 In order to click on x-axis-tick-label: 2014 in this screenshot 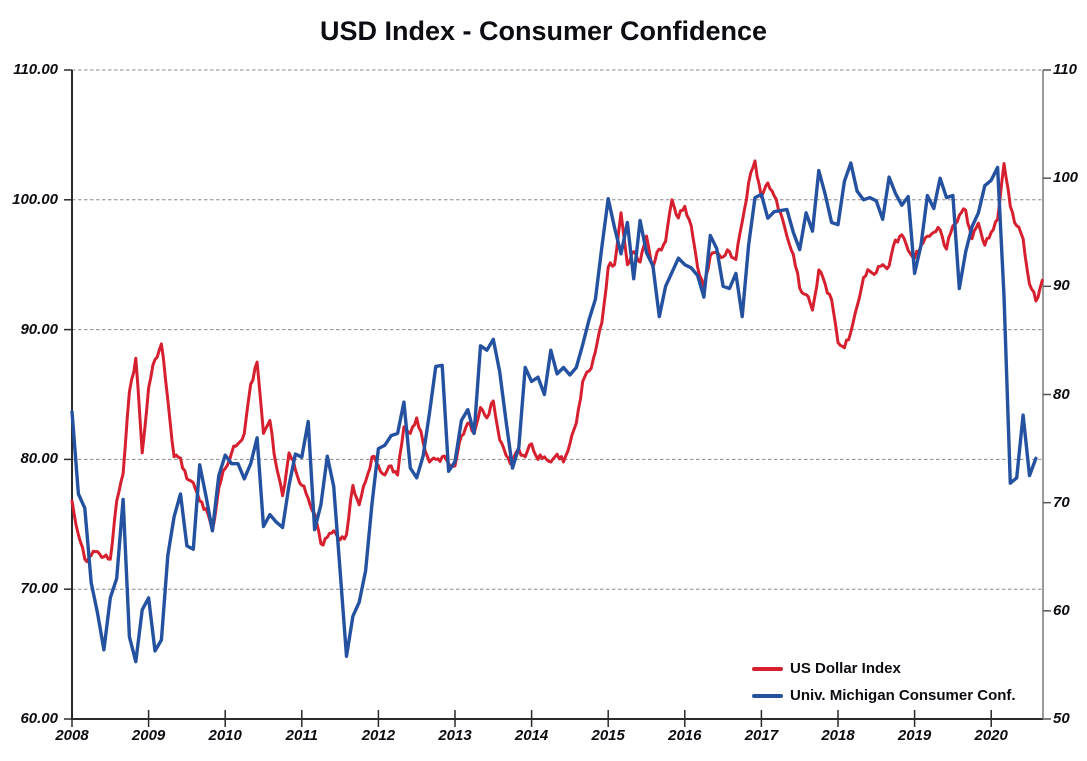, I will do `click(531, 735)`.